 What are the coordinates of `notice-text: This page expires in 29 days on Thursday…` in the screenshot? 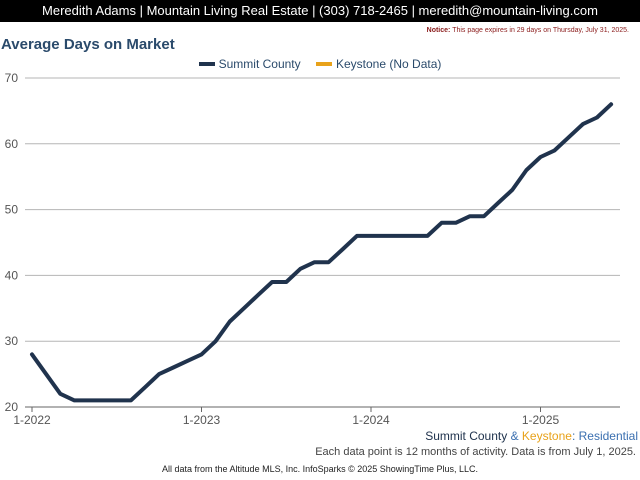 It's located at (540, 30).